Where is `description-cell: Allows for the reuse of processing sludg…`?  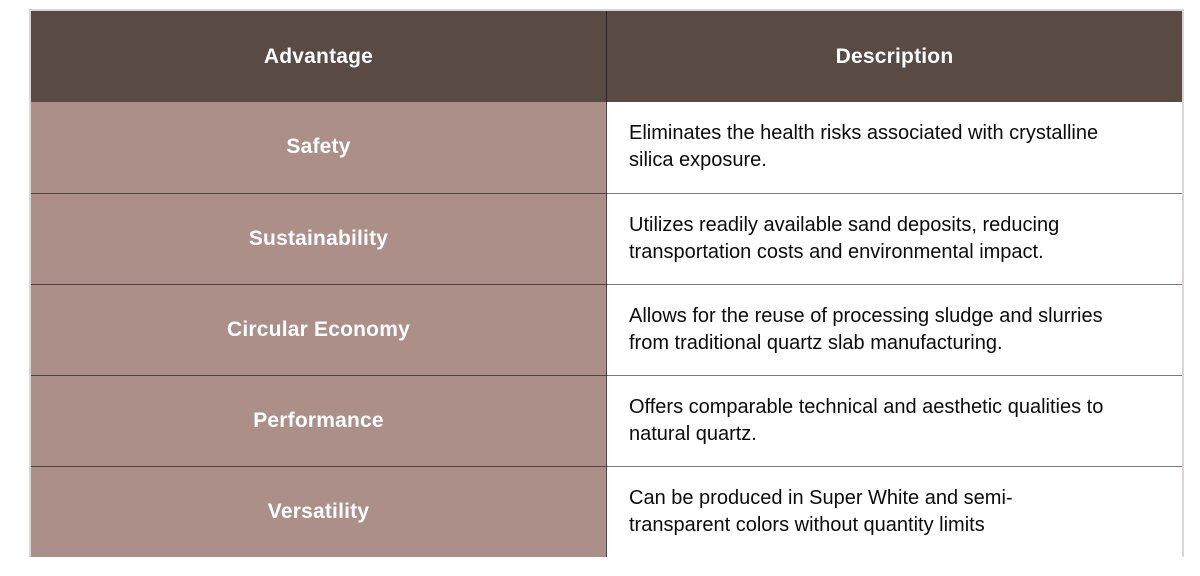 description-cell: Allows for the reuse of processing sludg… is located at coordinates (894, 330).